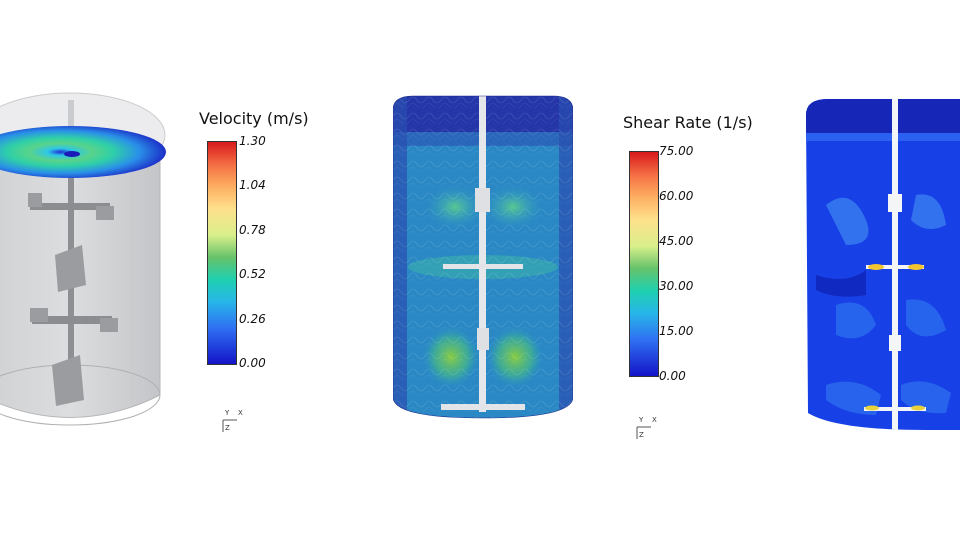 The height and width of the screenshot is (540, 960). What do you see at coordinates (252, 230) in the screenshot?
I see `velocity-tick: 0.78` at bounding box center [252, 230].